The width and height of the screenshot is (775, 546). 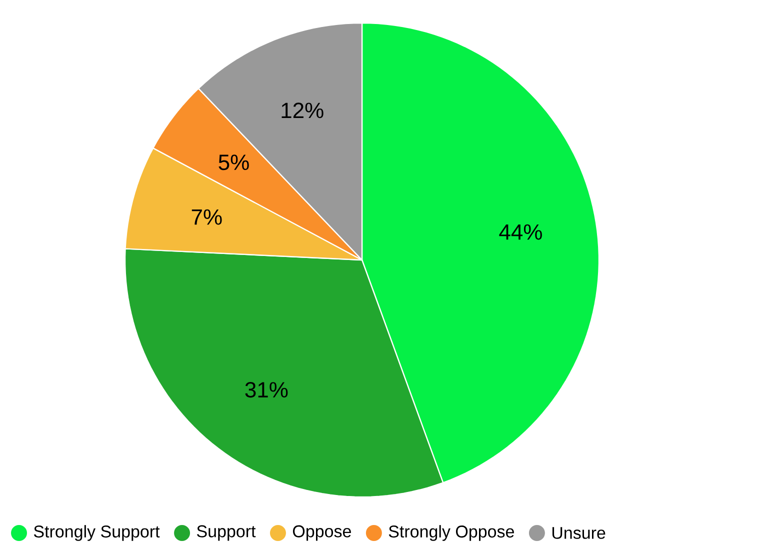 I want to click on legend-label: Strongly Oppose, so click(x=451, y=533).